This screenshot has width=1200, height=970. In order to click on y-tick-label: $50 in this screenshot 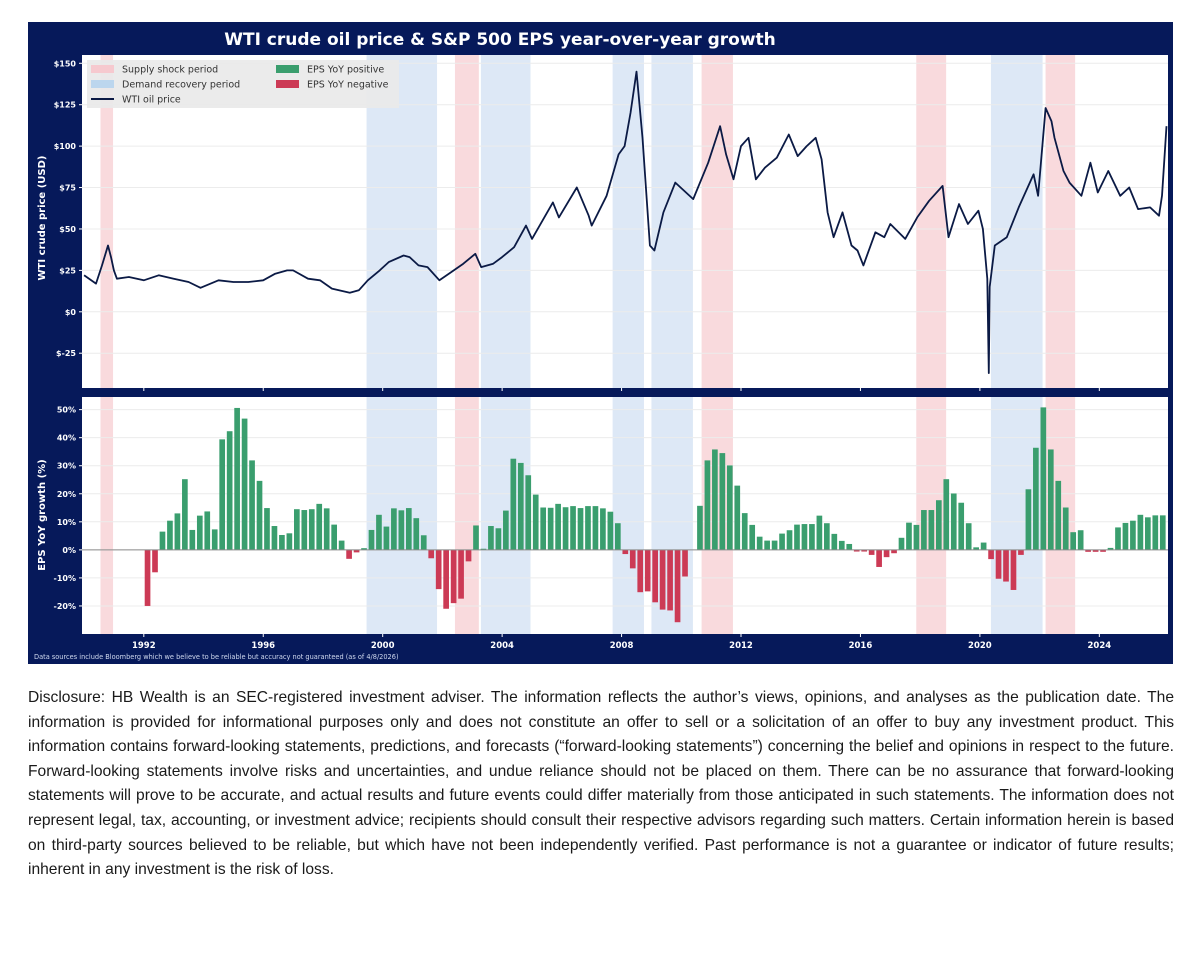, I will do `click(67, 229)`.